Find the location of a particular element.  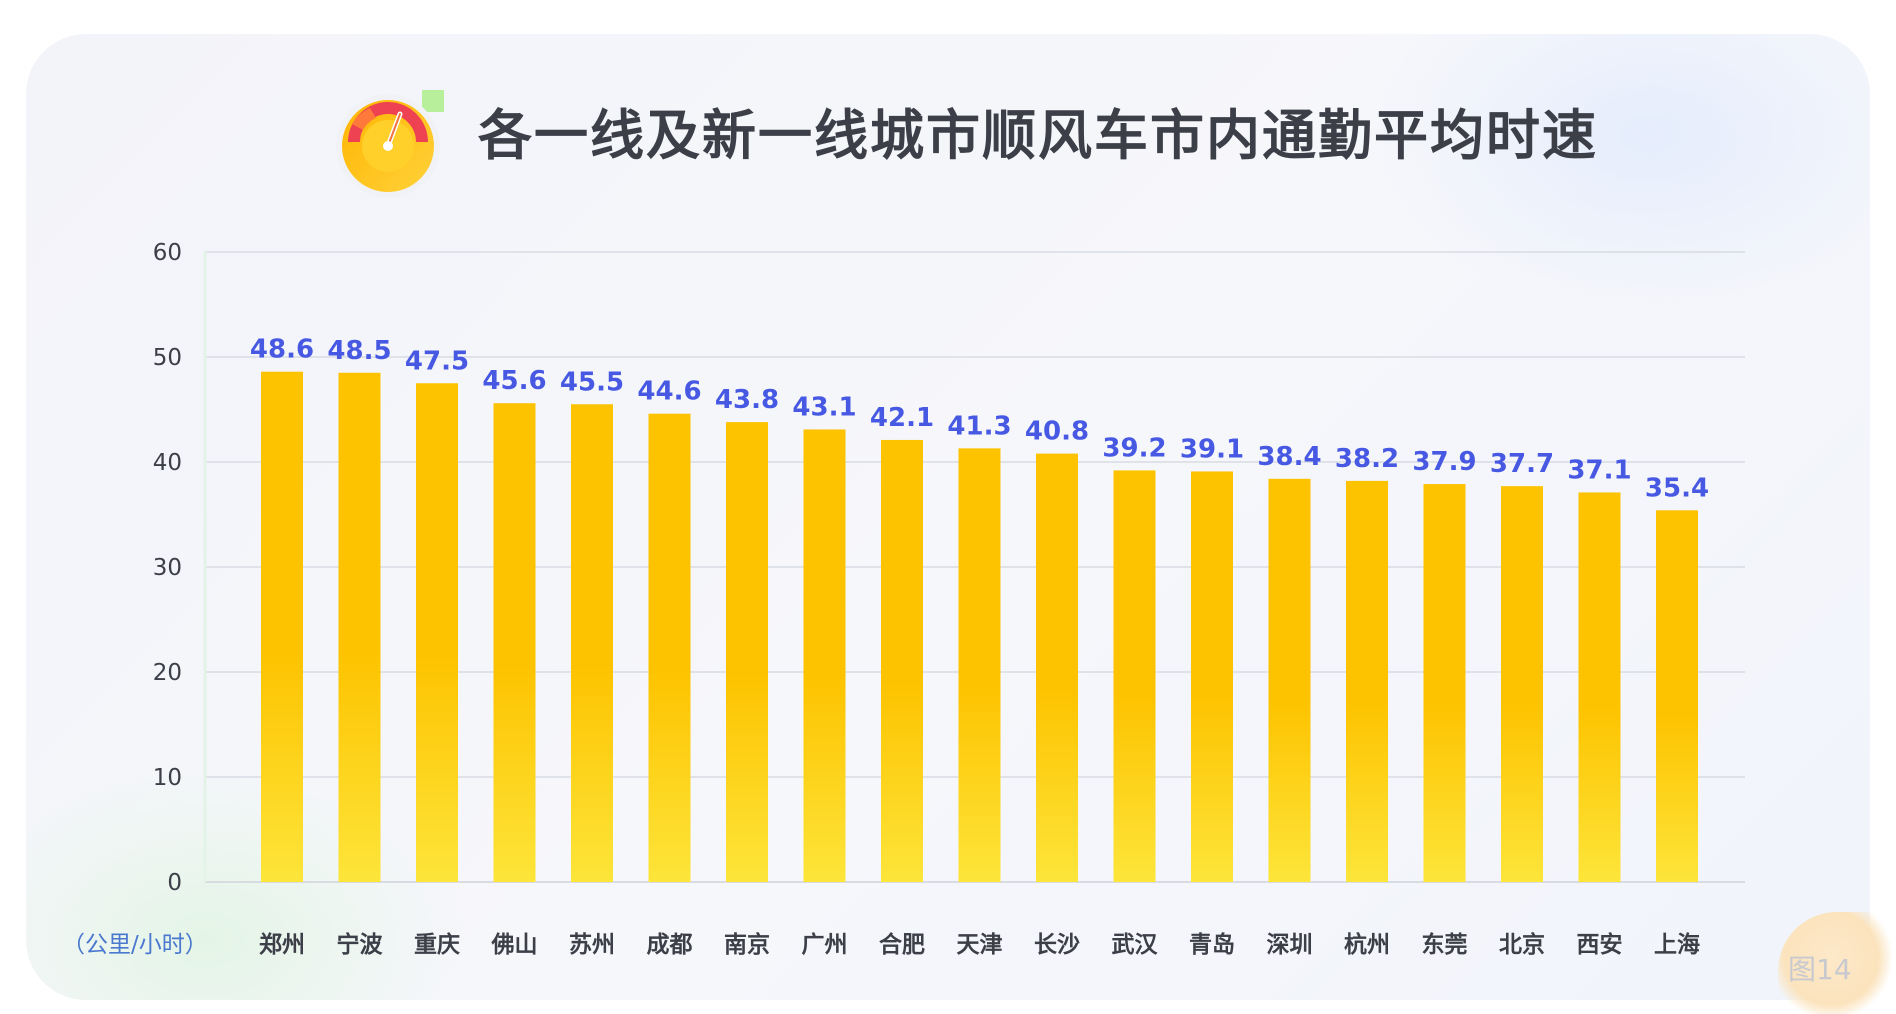

bar-长沙 is located at coordinates (1057, 667).